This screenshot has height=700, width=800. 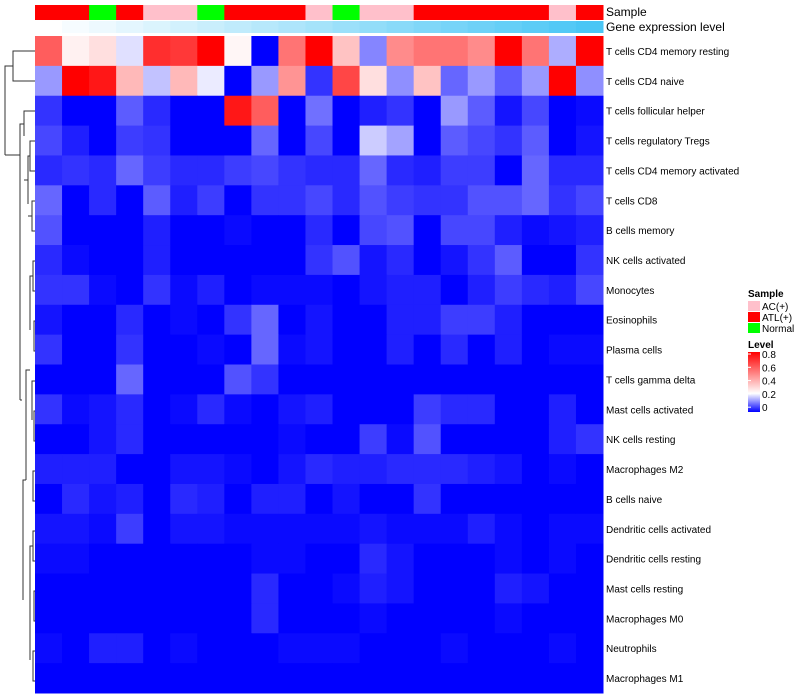 What do you see at coordinates (631, 321) in the screenshot?
I see `row-label: Eosinophils` at bounding box center [631, 321].